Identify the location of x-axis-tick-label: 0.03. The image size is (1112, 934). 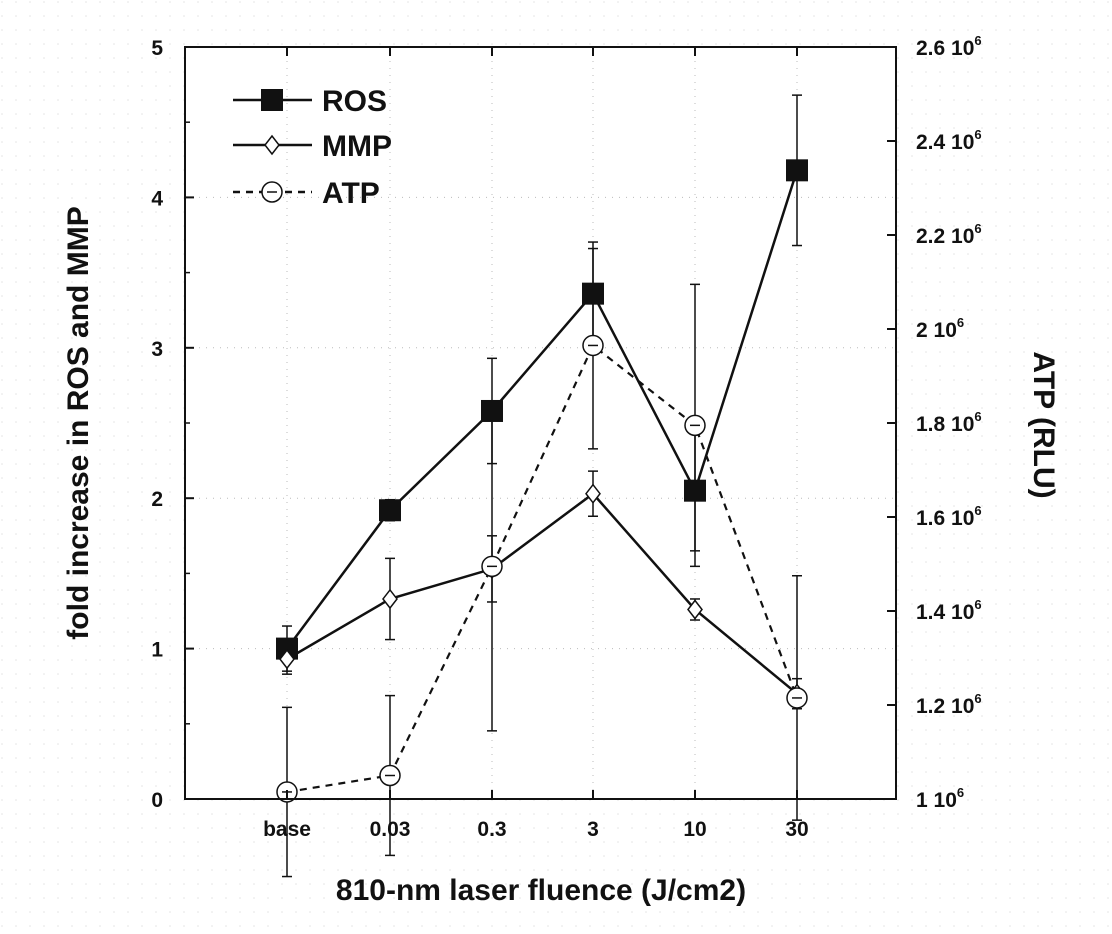
(390, 829).